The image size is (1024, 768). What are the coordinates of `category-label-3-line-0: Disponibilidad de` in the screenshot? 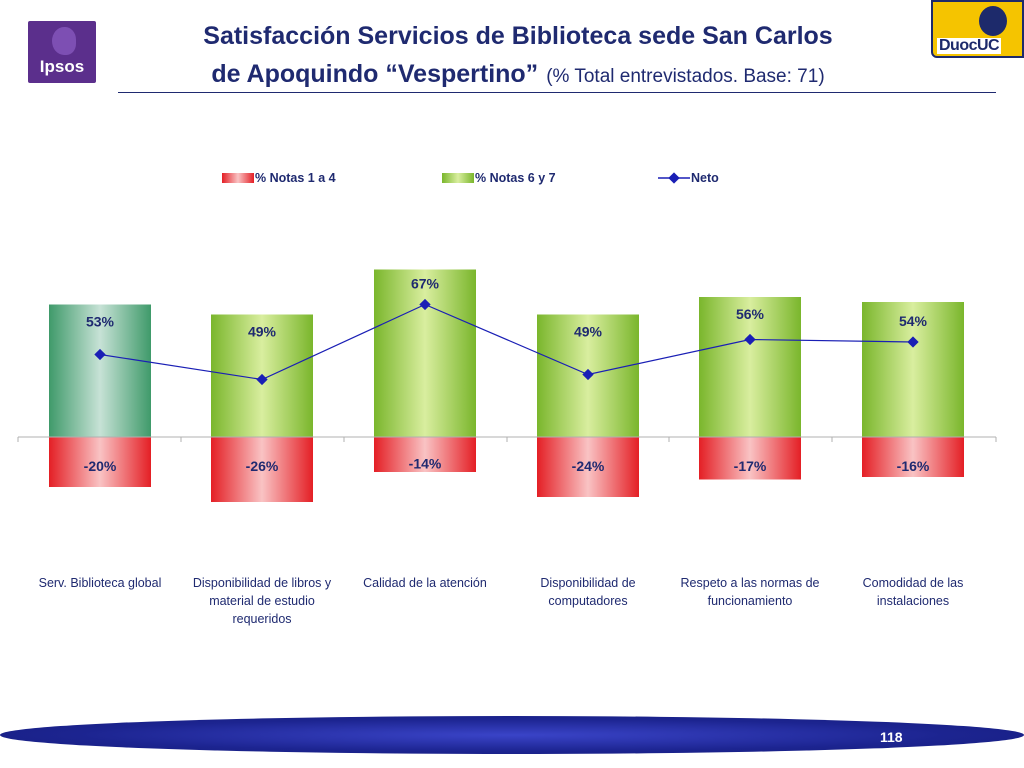 It's located at (588, 583).